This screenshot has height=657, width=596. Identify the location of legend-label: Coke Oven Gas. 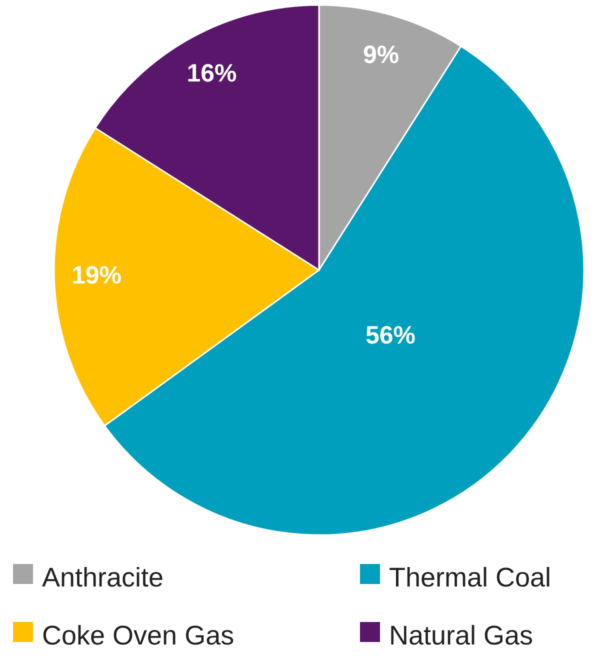
(138, 635).